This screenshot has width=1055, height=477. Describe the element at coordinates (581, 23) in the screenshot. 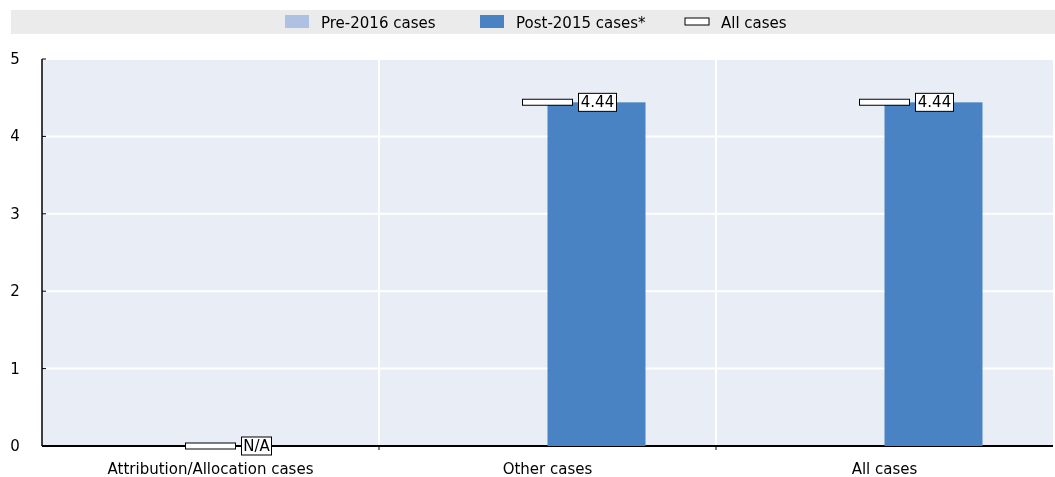

I see `legend-label: Post-2015 cases*` at that location.